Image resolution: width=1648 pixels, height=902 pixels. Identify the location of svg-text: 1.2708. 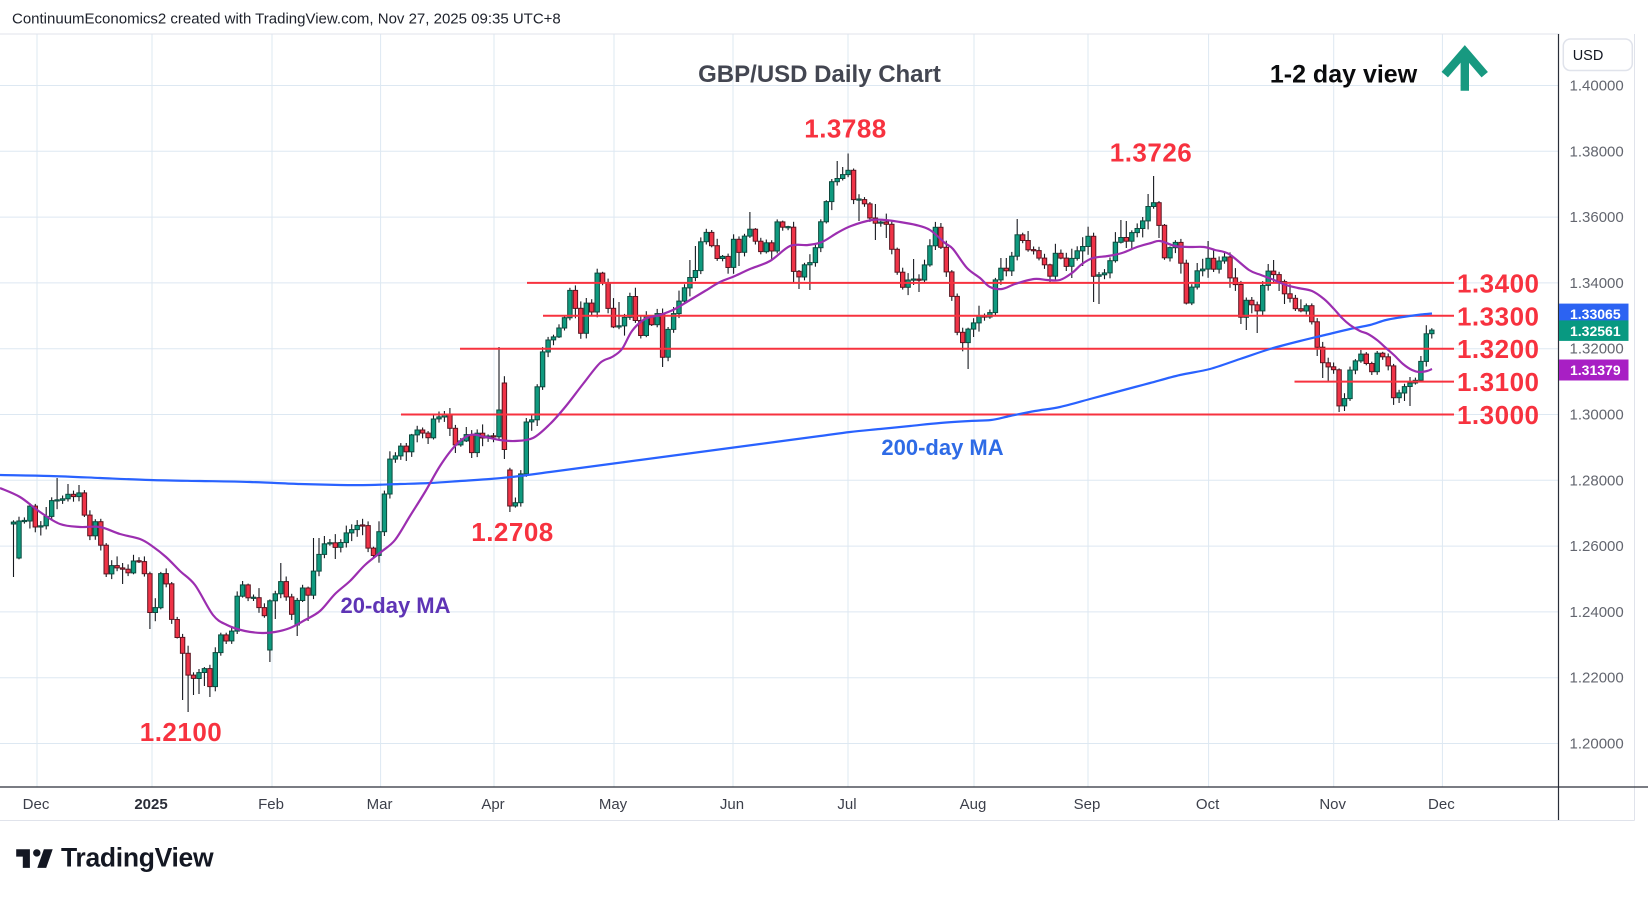
(512, 532).